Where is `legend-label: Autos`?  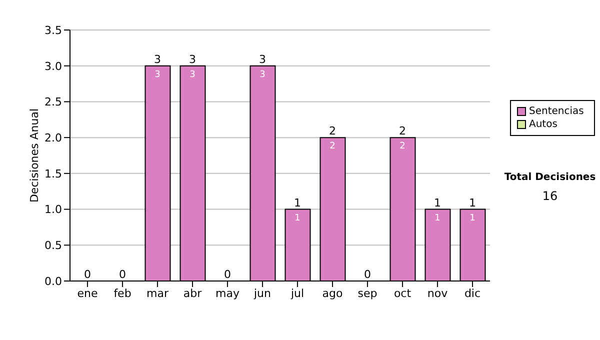
legend-label: Autos is located at coordinates (543, 124).